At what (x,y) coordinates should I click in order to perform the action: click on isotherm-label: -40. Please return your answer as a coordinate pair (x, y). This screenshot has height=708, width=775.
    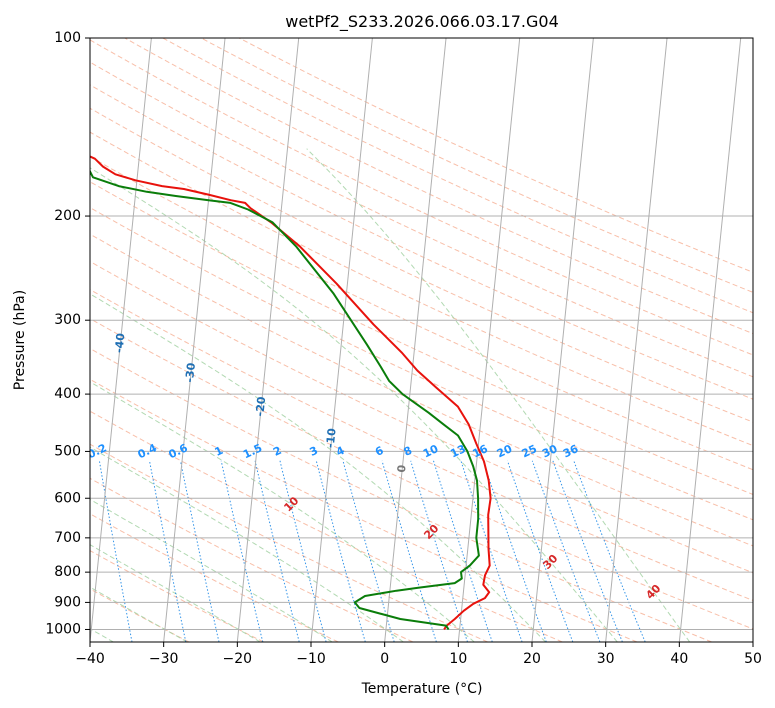
    Looking at the image, I should click on (119, 342).